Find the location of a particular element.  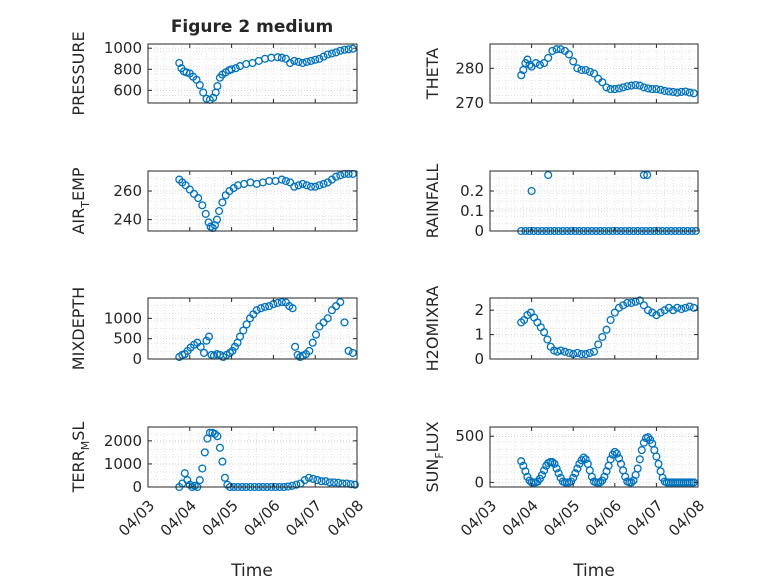

plot-area is located at coordinates (594, 201).